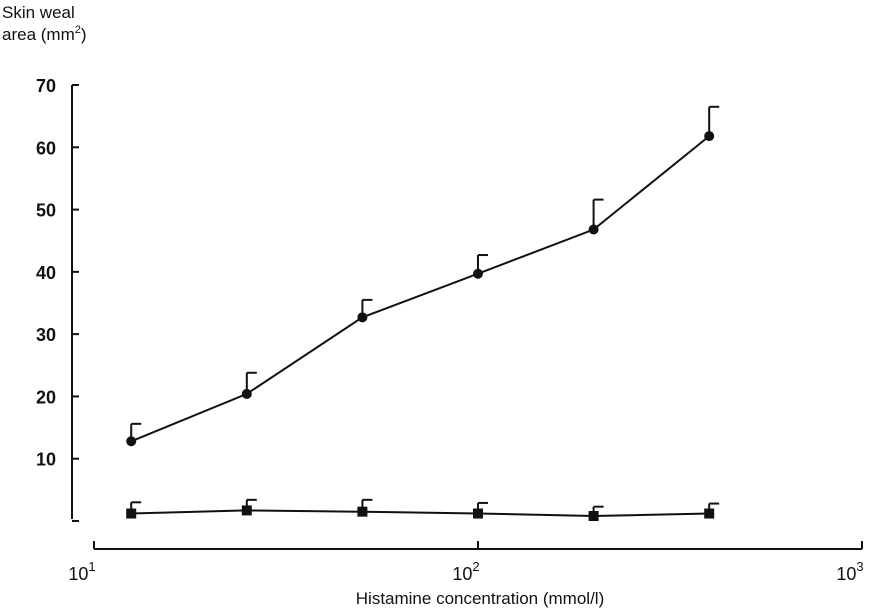  Describe the element at coordinates (84, 34) in the screenshot. I see `y-axis-title-end: )` at that location.